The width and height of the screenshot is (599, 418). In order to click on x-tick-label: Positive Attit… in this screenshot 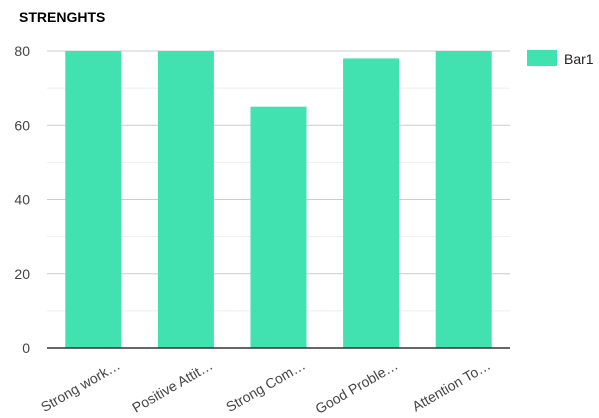, I will do `click(172, 386)`.